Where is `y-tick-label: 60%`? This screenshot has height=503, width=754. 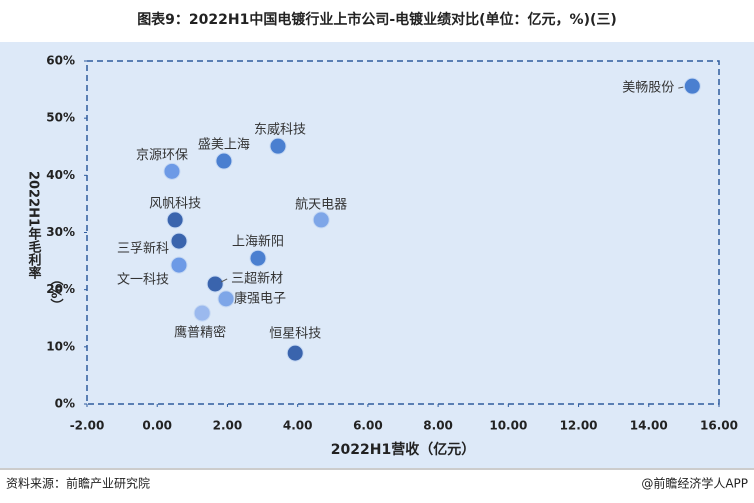 y-tick-label: 60% is located at coordinates (60, 61).